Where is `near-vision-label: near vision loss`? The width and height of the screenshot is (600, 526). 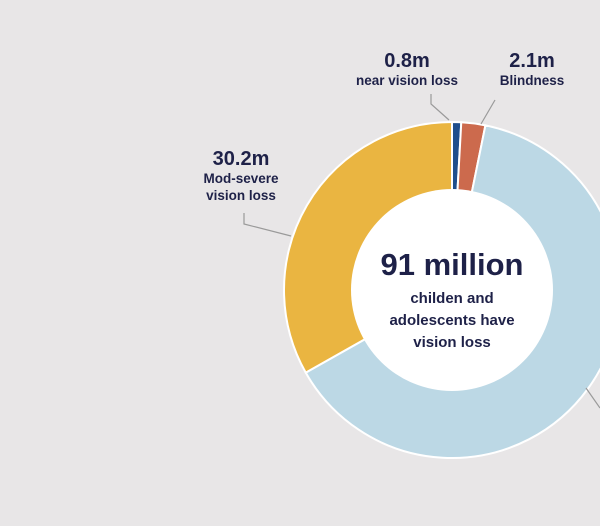
near-vision-label: near vision loss is located at coordinates (407, 80).